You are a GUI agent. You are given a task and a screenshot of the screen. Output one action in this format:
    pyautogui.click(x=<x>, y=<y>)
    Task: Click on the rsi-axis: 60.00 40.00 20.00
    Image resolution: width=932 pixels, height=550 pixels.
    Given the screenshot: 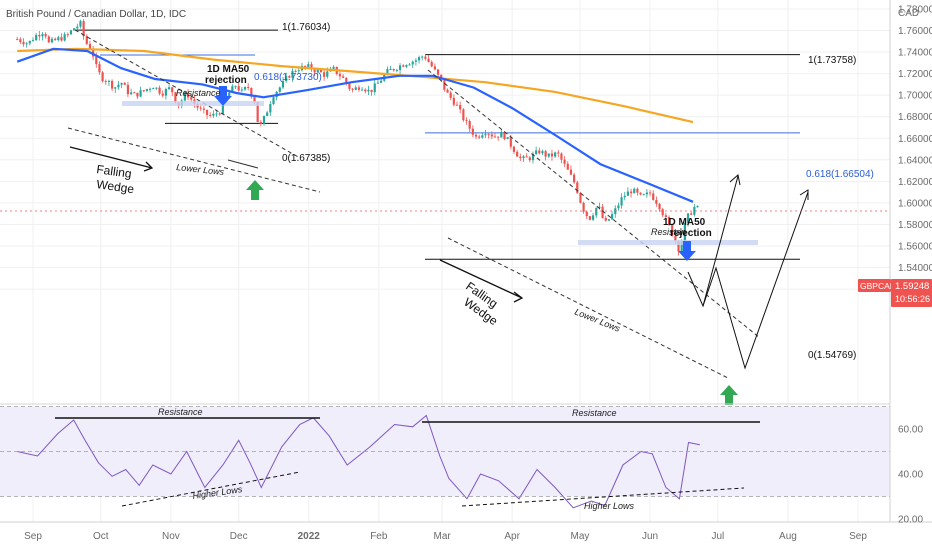 What is the action you would take?
    pyautogui.click(x=910, y=475)
    